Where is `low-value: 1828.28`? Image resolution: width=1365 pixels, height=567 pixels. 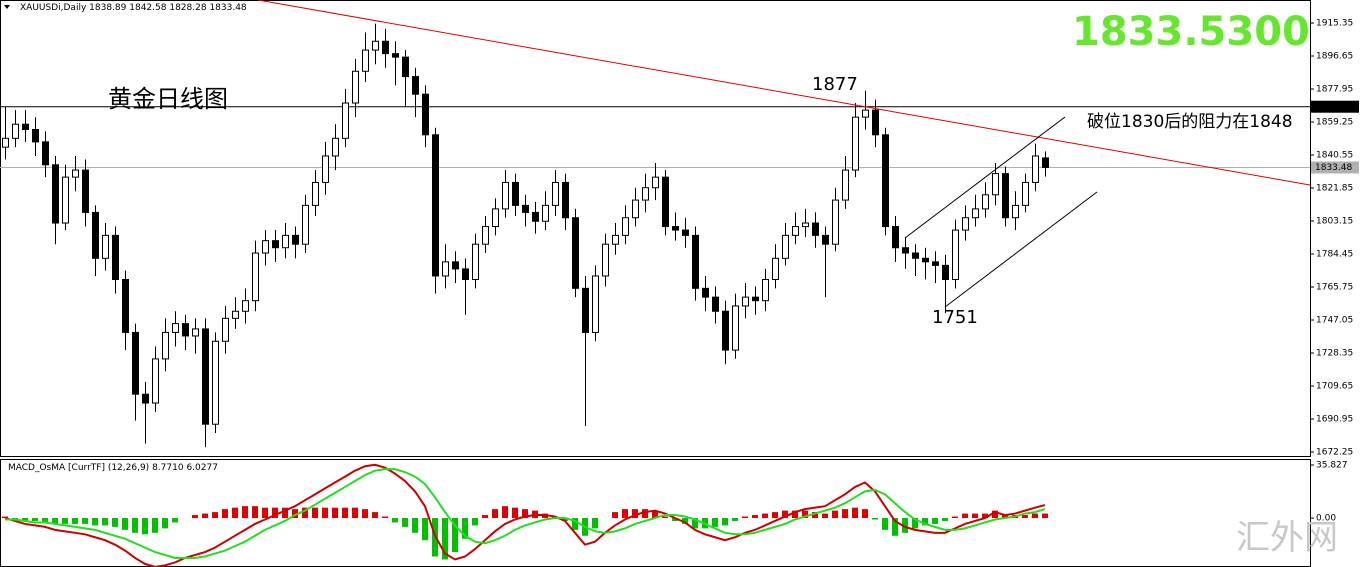
low-value: 1828.28 is located at coordinates (187, 8).